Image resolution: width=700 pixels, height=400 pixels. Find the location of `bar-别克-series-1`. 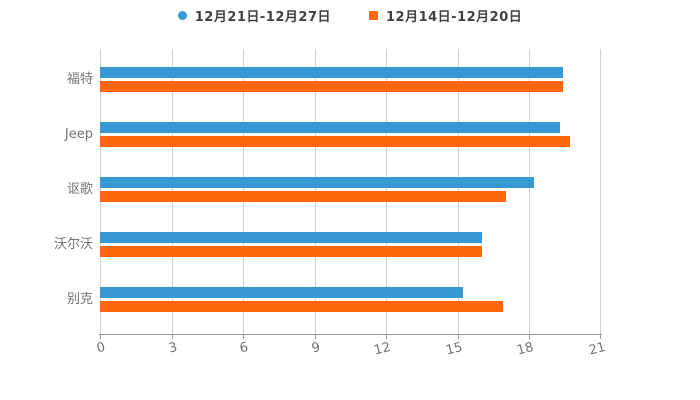

bar-别克-series-1 is located at coordinates (281, 292).